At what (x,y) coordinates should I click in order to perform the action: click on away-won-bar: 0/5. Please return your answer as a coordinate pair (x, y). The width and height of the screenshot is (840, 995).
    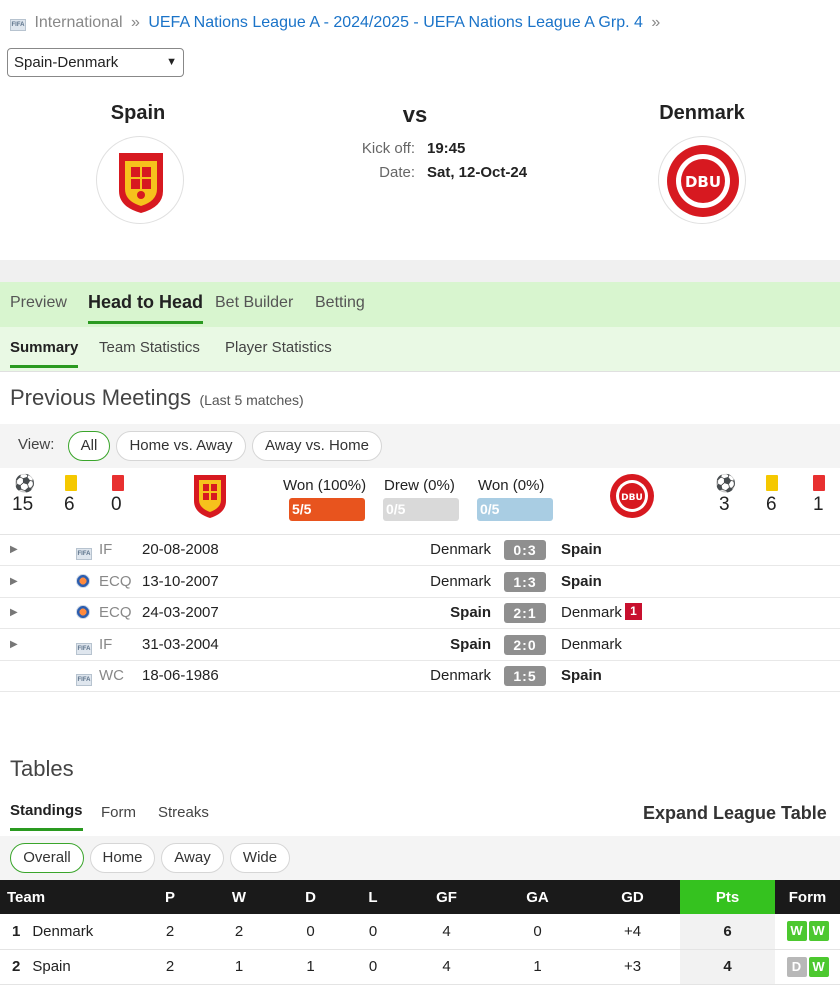
    Looking at the image, I should click on (515, 509).